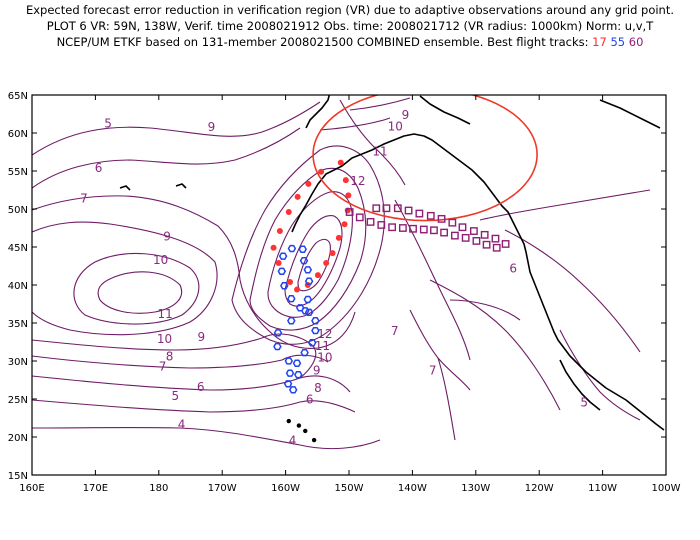  I want to click on y-axis-tick-label: 60N, so click(18, 134).